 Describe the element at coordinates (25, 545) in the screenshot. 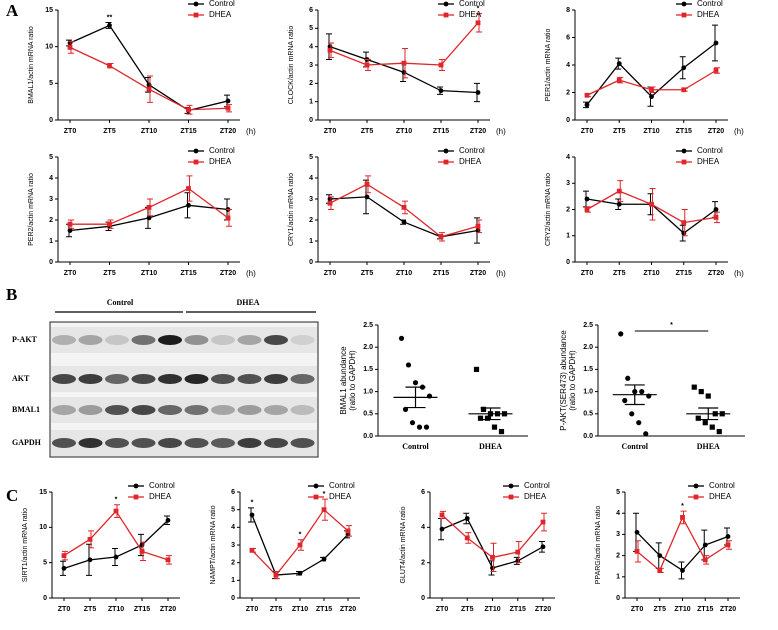

I see `y-axis-label: SIRT1/actin mRNA ratio` at that location.